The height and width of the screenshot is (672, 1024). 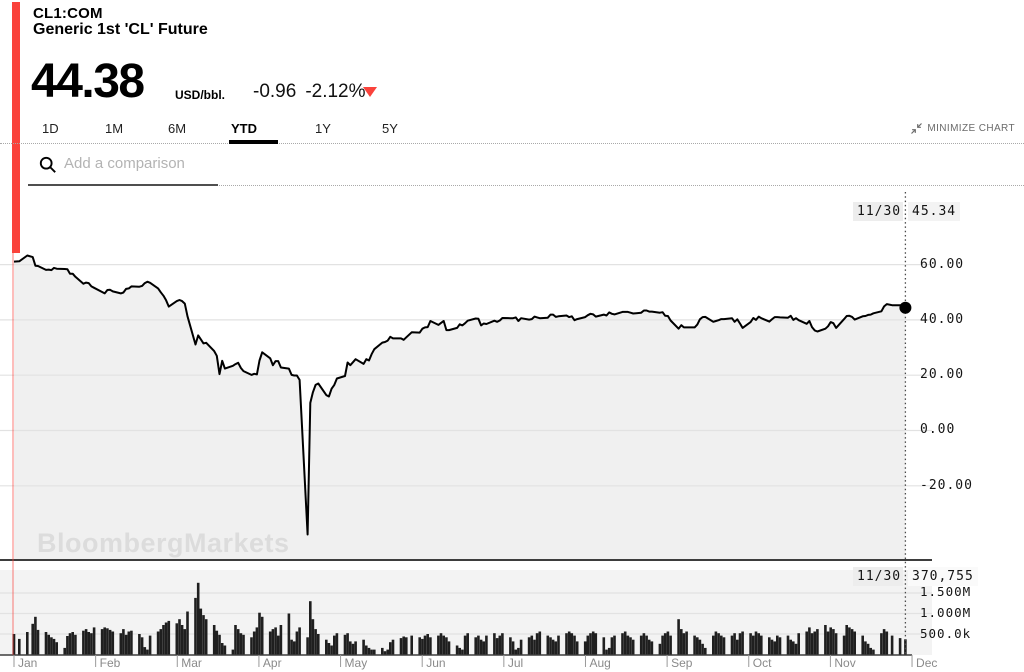 I want to click on price-unit: USD/bbl., so click(x=200, y=95).